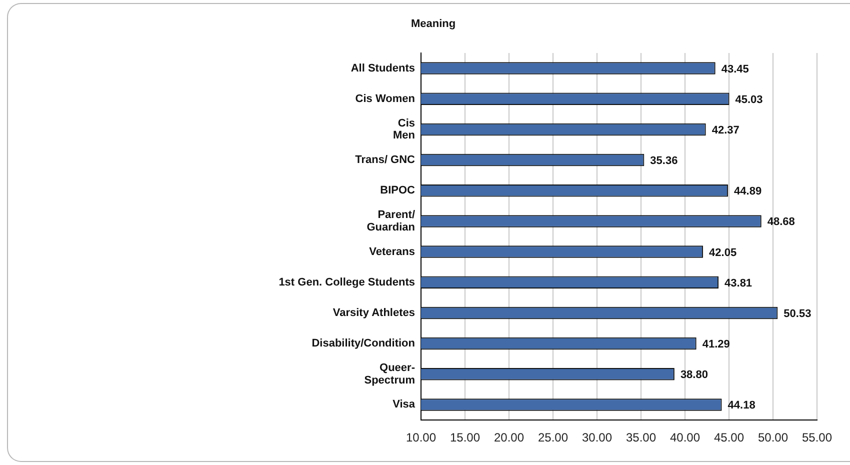  Describe the element at coordinates (398, 190) in the screenshot. I see `y-tick-label: BIPOC` at that location.